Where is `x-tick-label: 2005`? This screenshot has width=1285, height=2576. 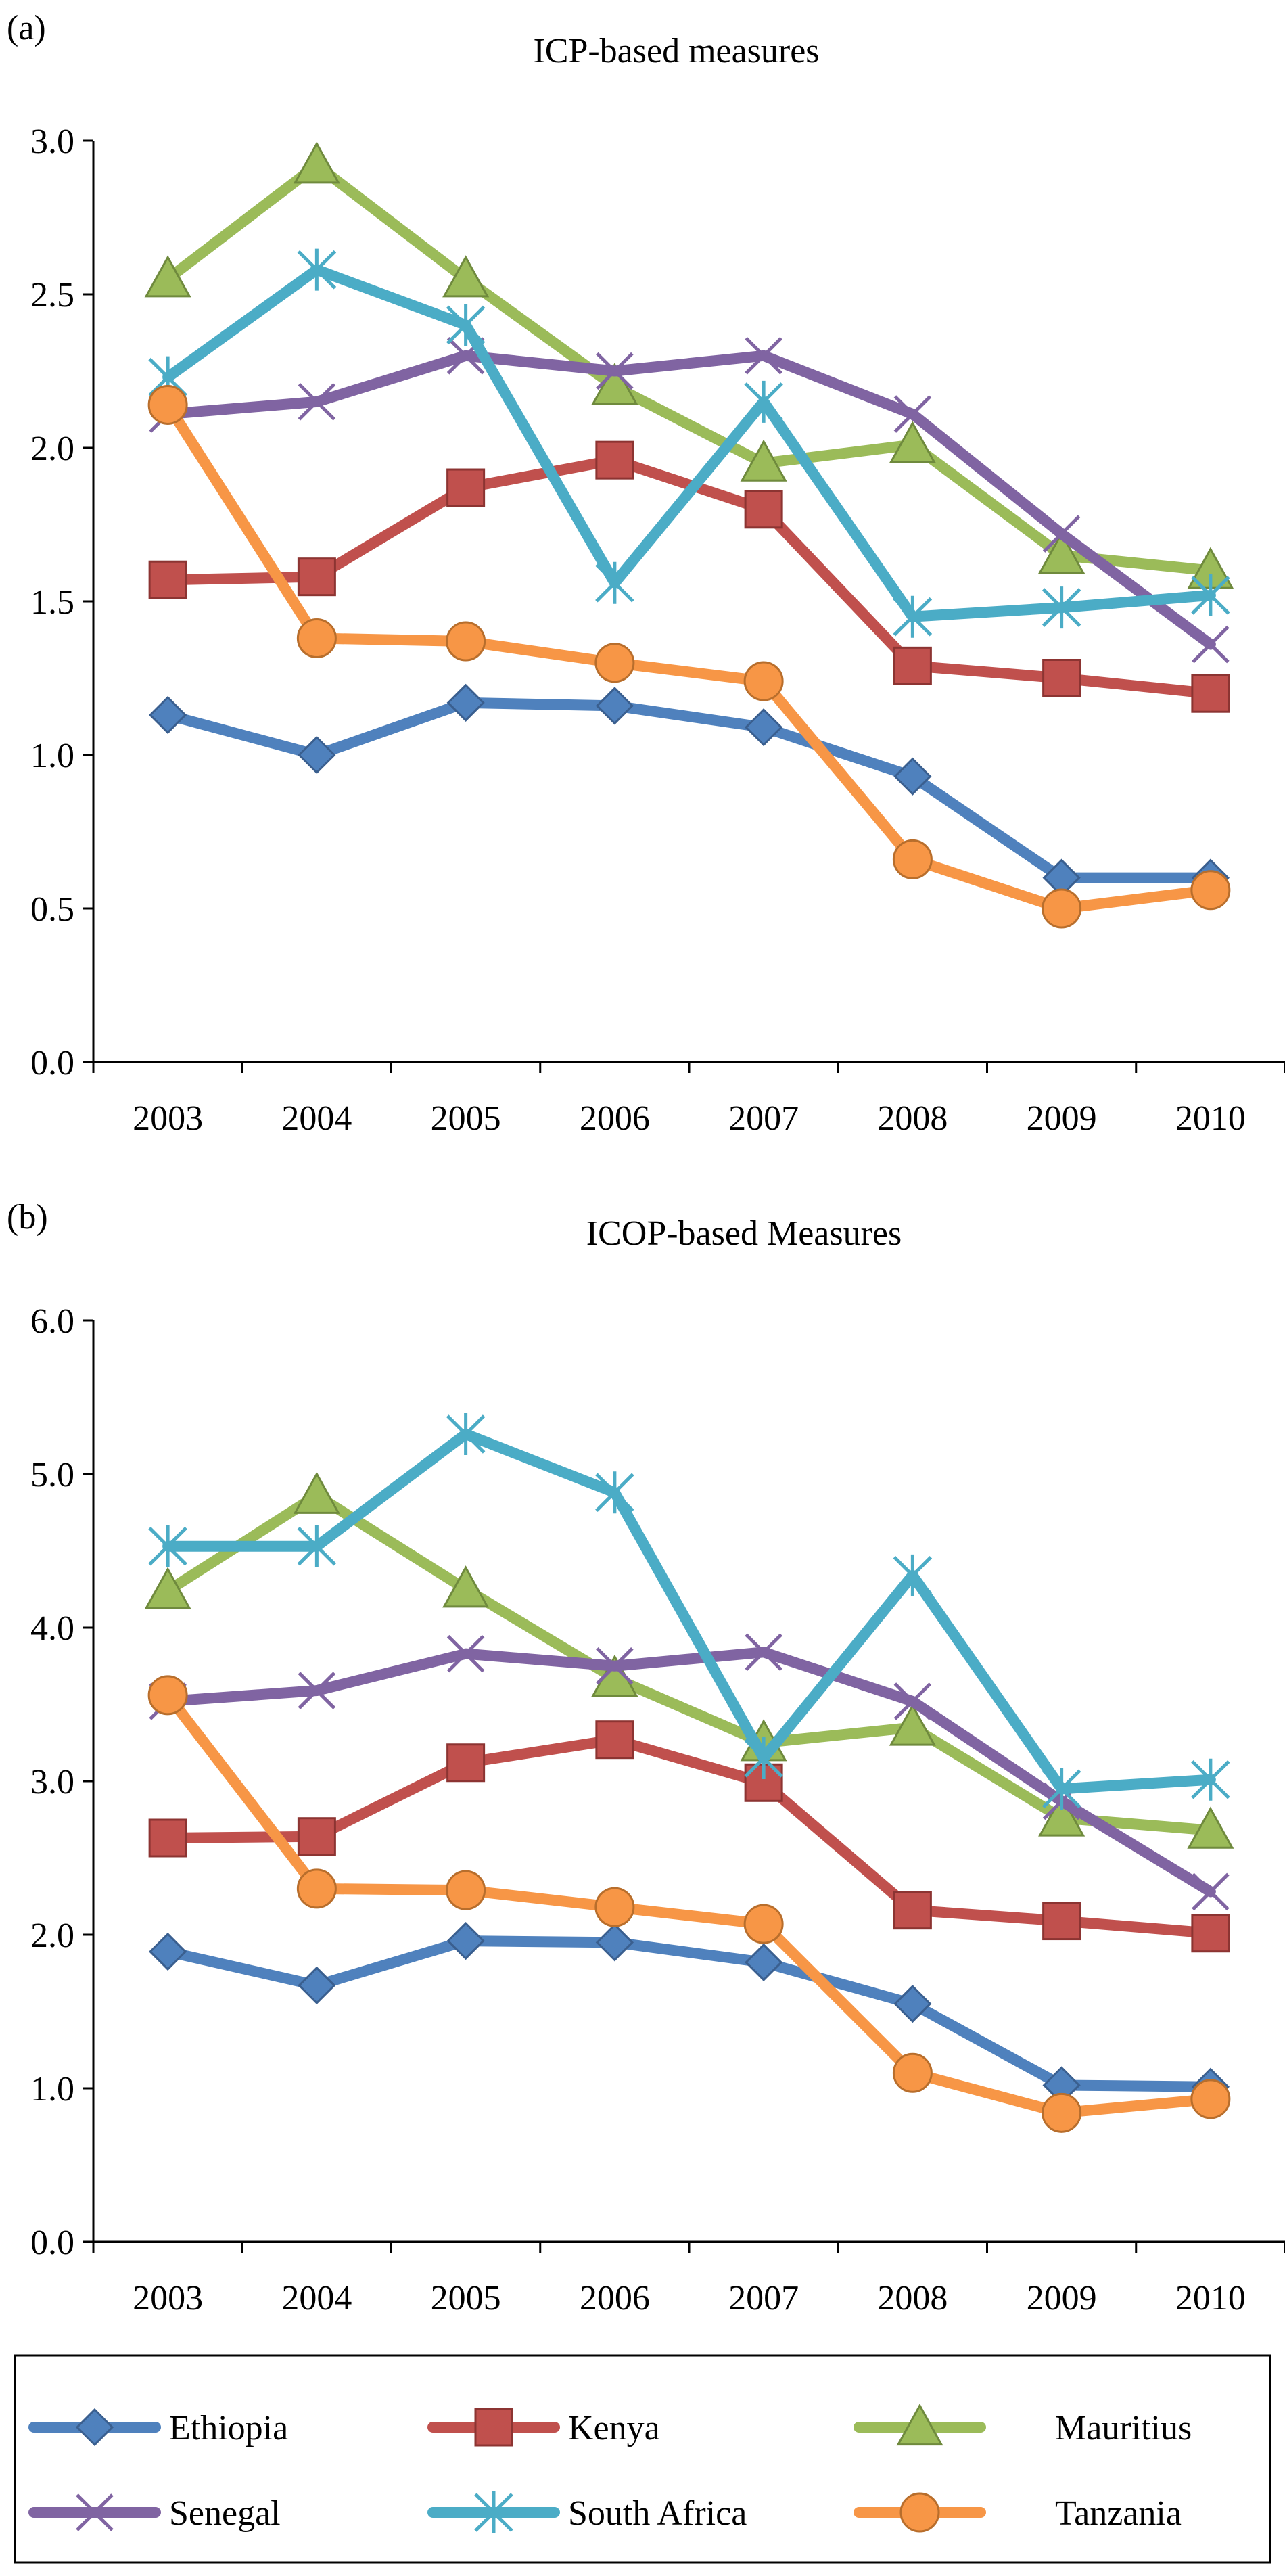
x-tick-label: 2005 is located at coordinates (466, 2298).